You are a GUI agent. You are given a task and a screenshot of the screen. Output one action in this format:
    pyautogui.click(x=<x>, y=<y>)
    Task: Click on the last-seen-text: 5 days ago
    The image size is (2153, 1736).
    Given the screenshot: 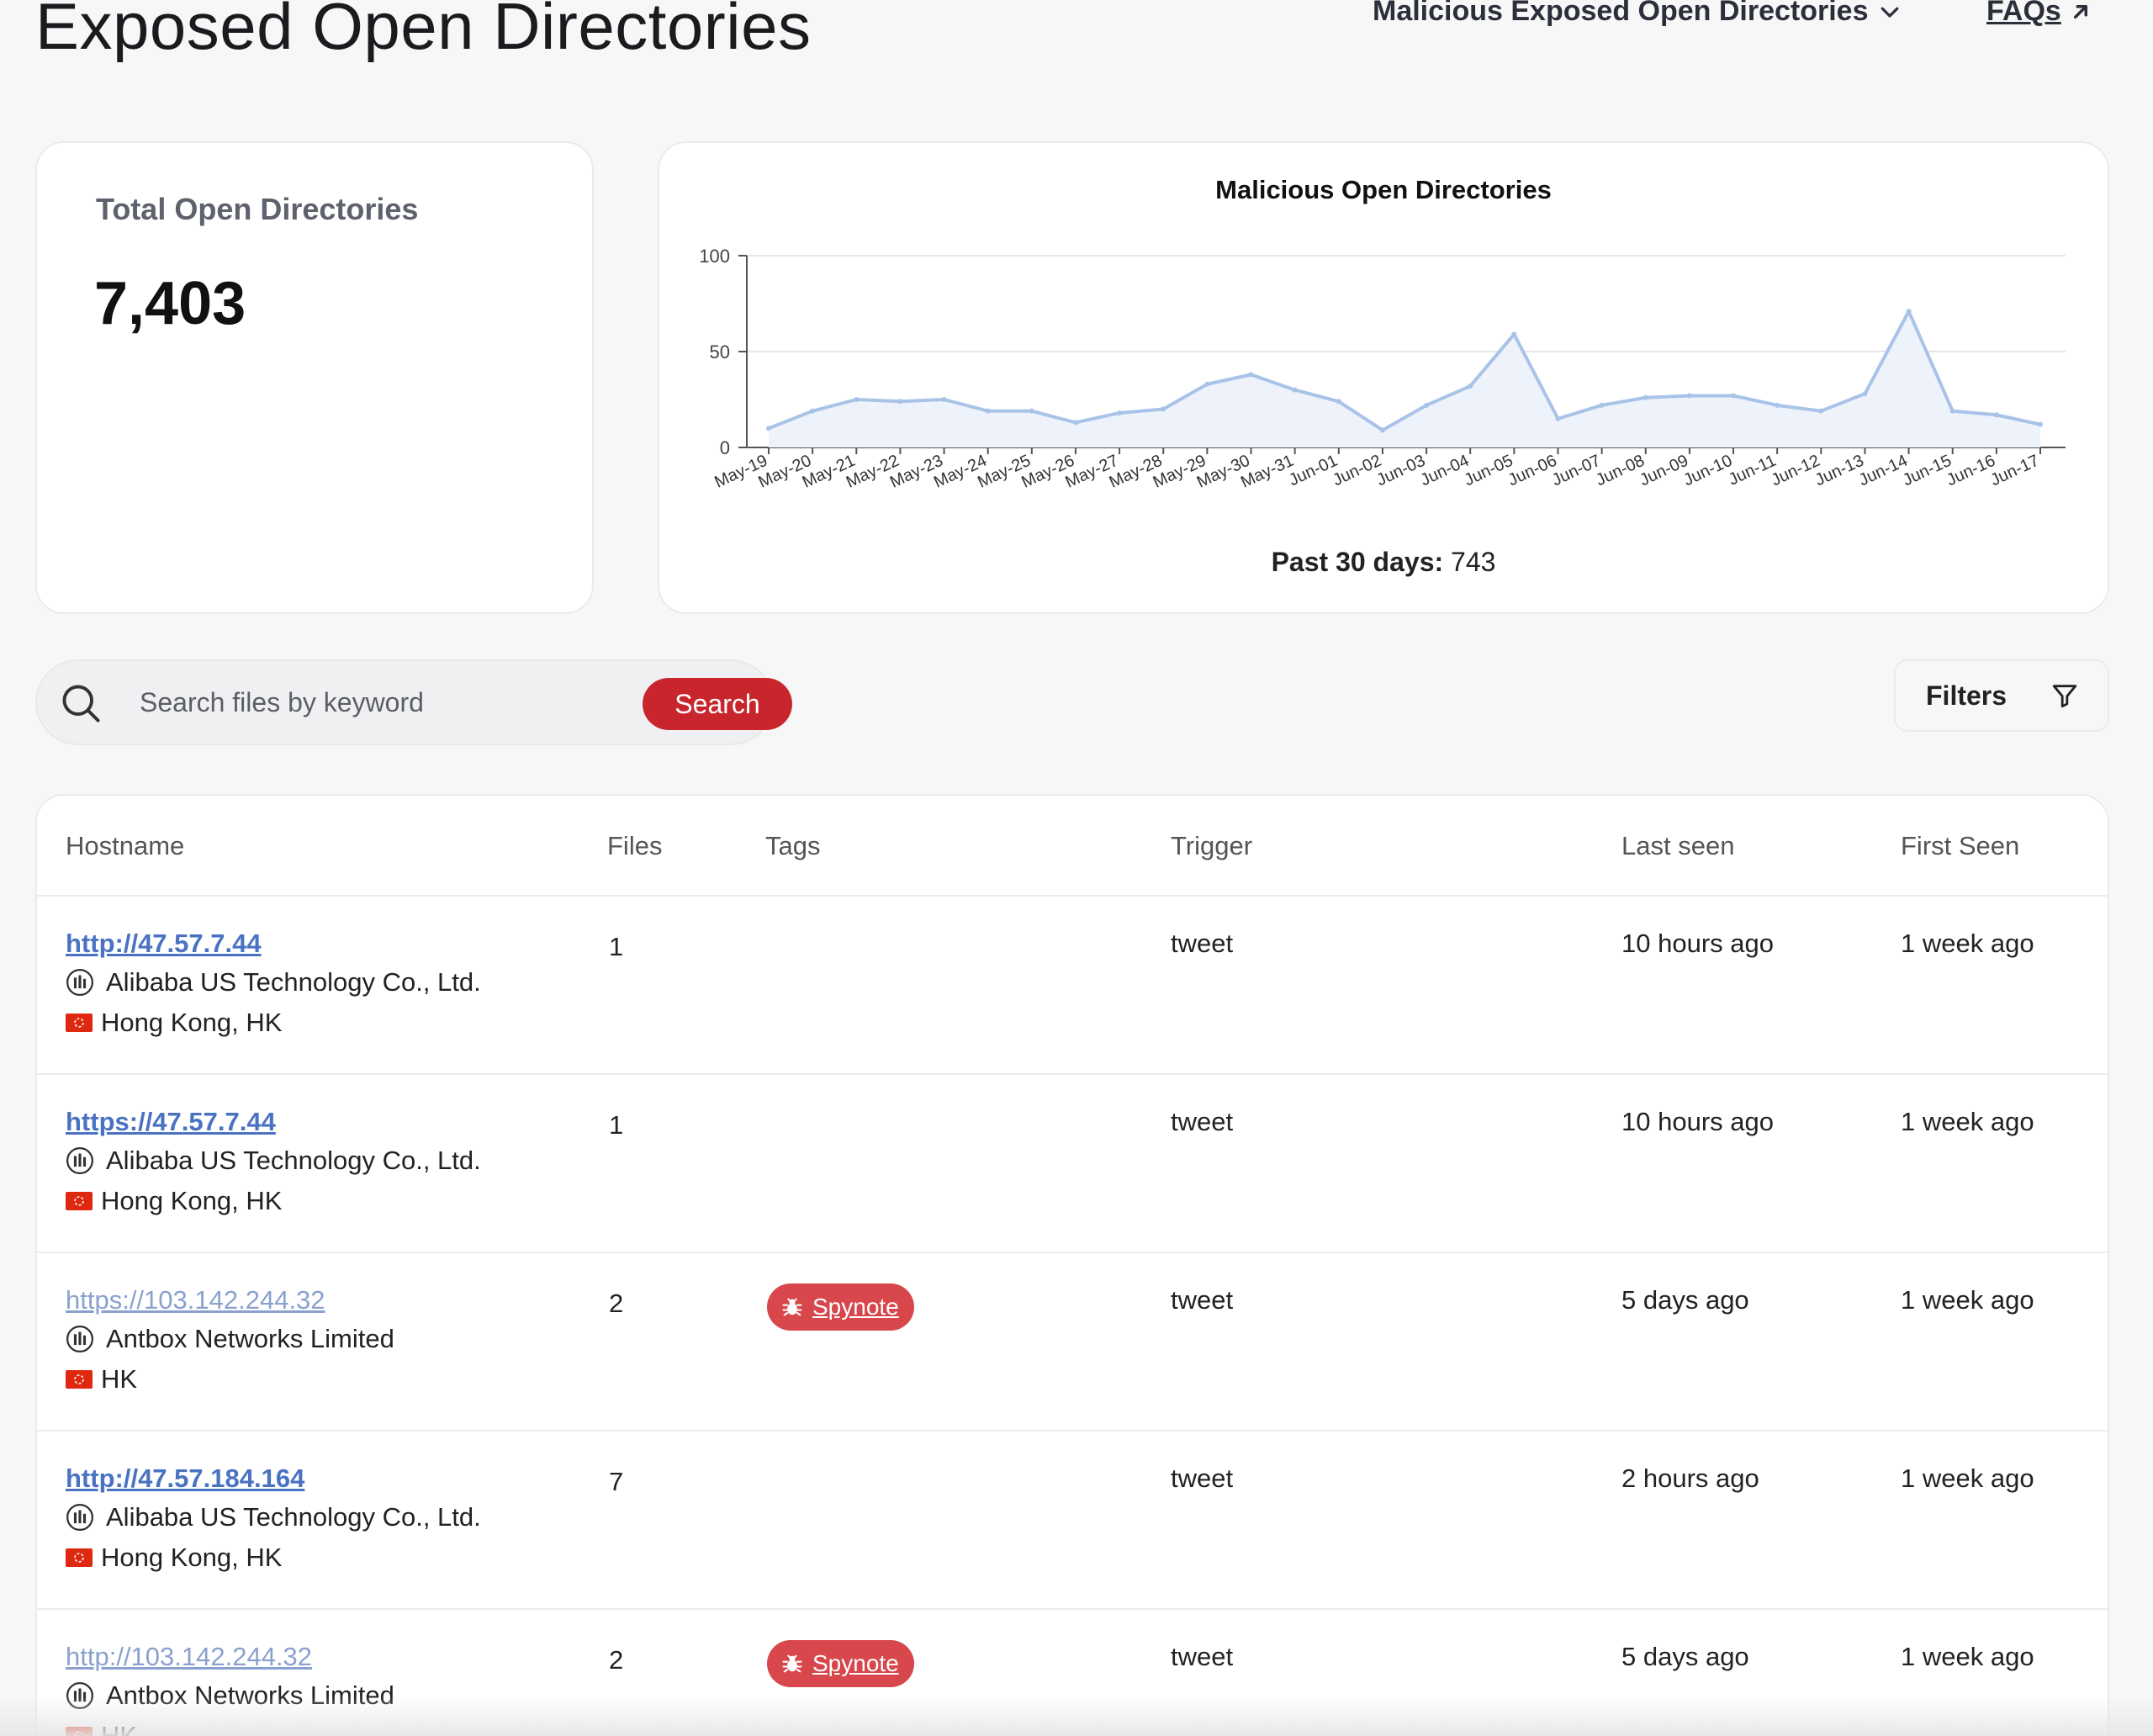 What is the action you would take?
    pyautogui.click(x=1685, y=1656)
    